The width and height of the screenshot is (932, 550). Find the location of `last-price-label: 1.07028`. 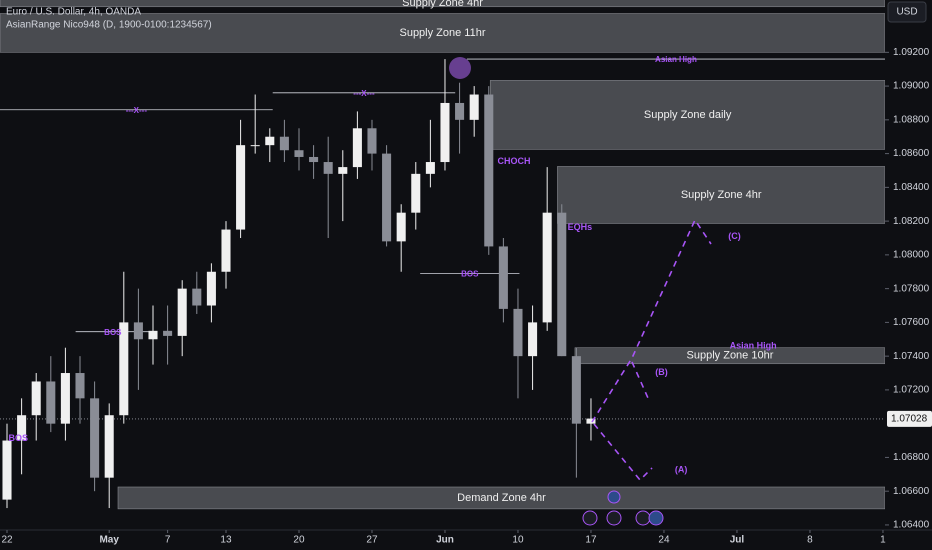

last-price-label: 1.07028 is located at coordinates (909, 419).